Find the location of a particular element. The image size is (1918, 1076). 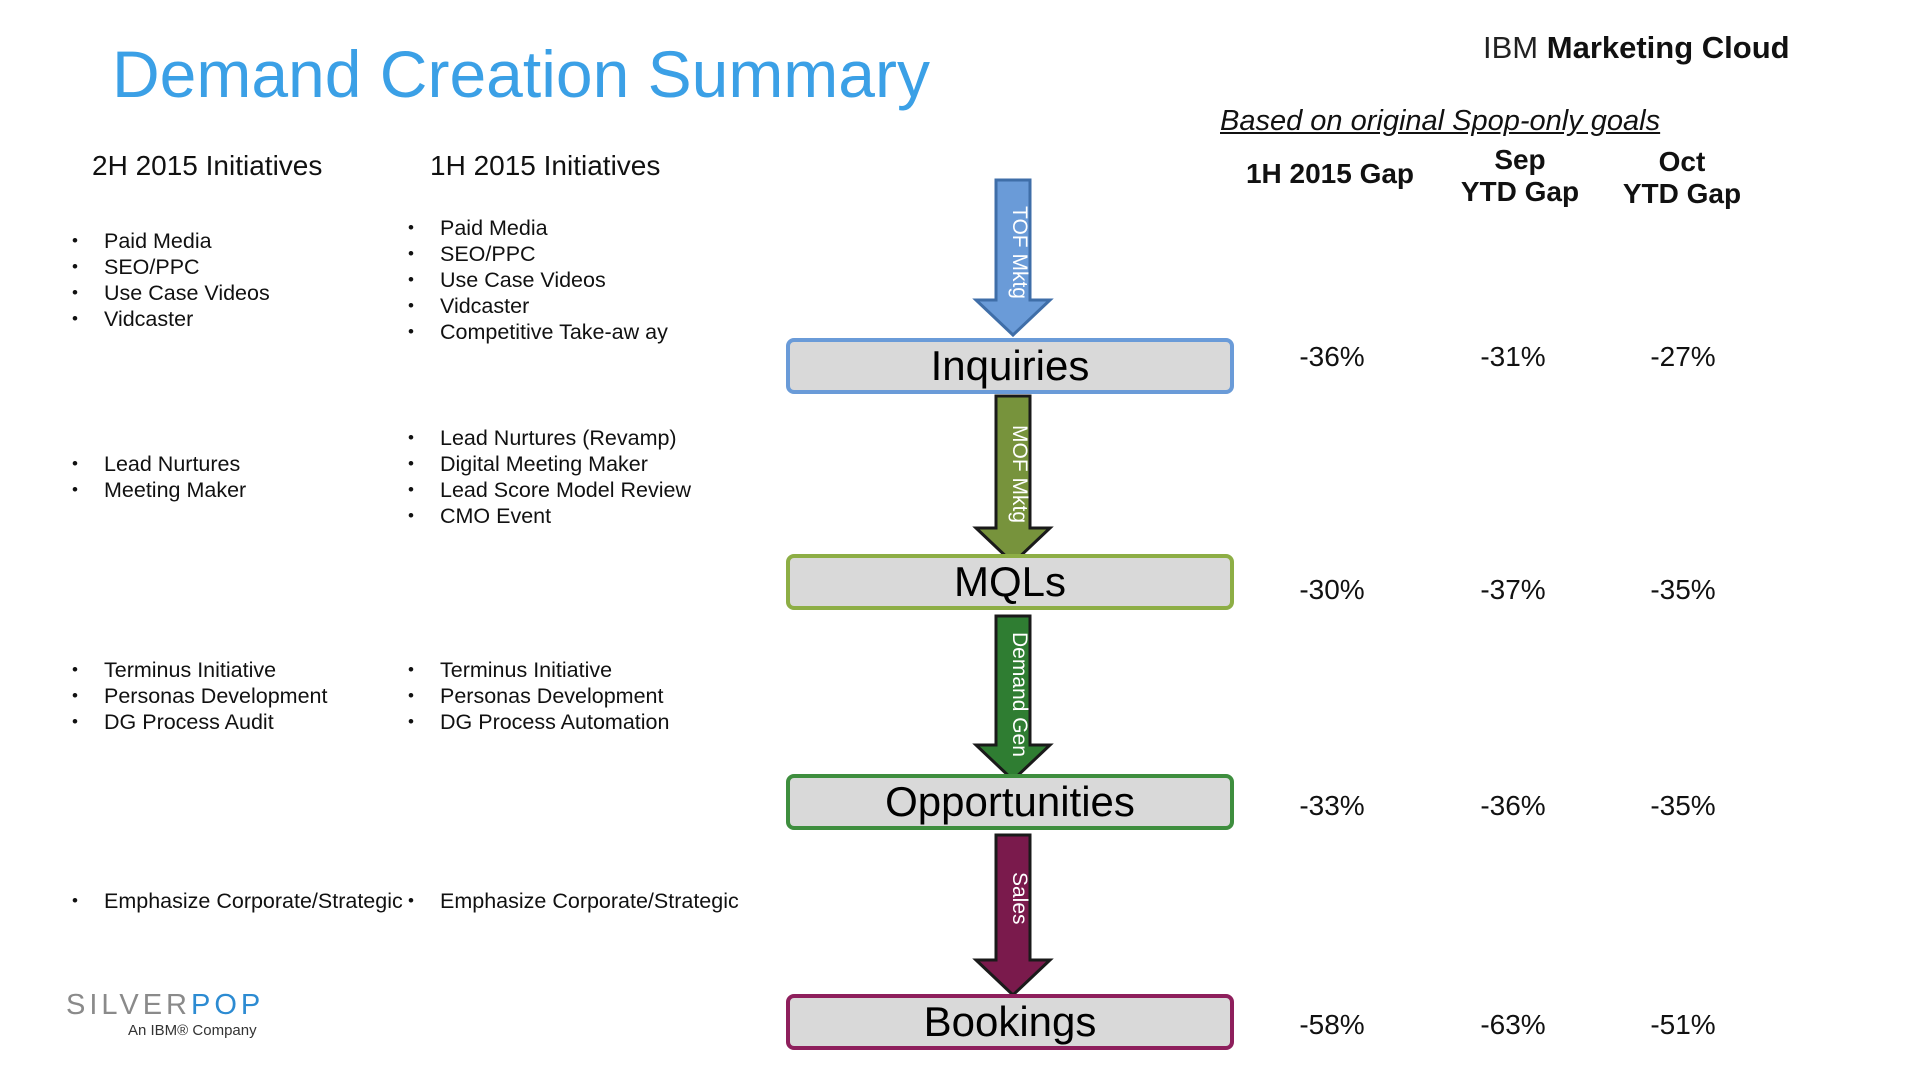

list-item: Lead Nurtures is located at coordinates (159, 464).